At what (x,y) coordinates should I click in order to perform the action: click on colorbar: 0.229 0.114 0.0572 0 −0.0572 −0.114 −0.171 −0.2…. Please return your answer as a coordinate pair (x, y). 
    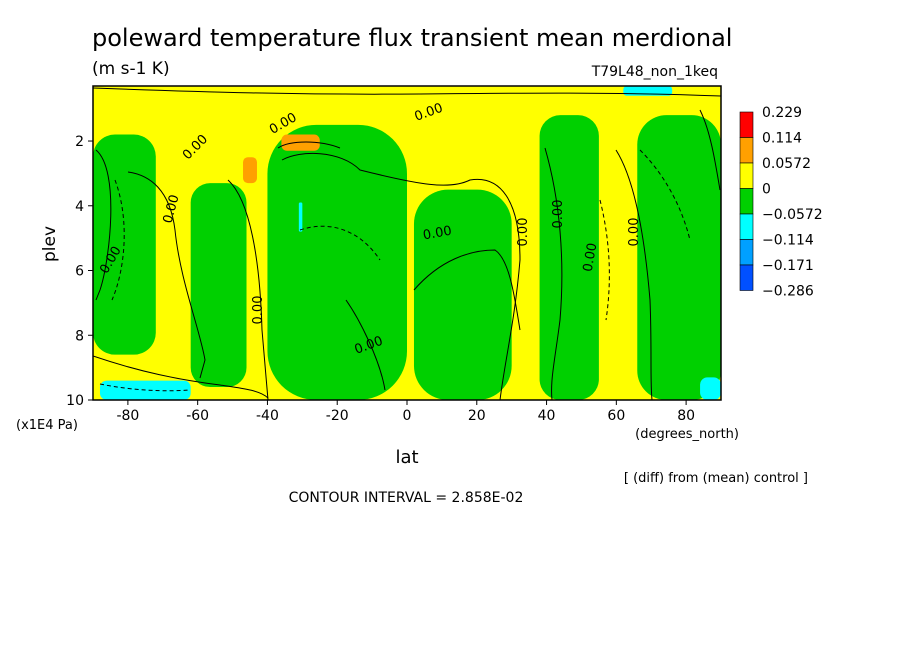
    Looking at the image, I should click on (781, 202).